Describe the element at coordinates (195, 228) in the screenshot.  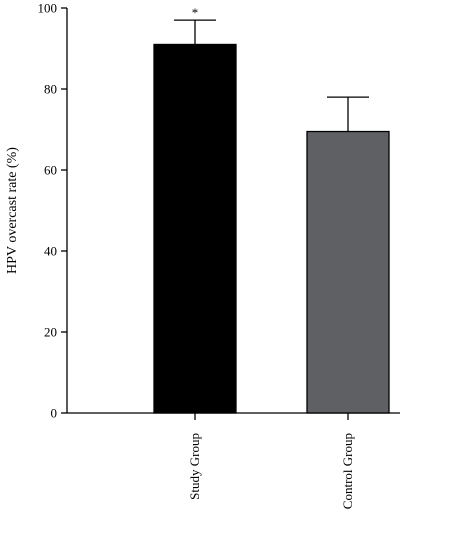
I see `bar-study-group` at that location.